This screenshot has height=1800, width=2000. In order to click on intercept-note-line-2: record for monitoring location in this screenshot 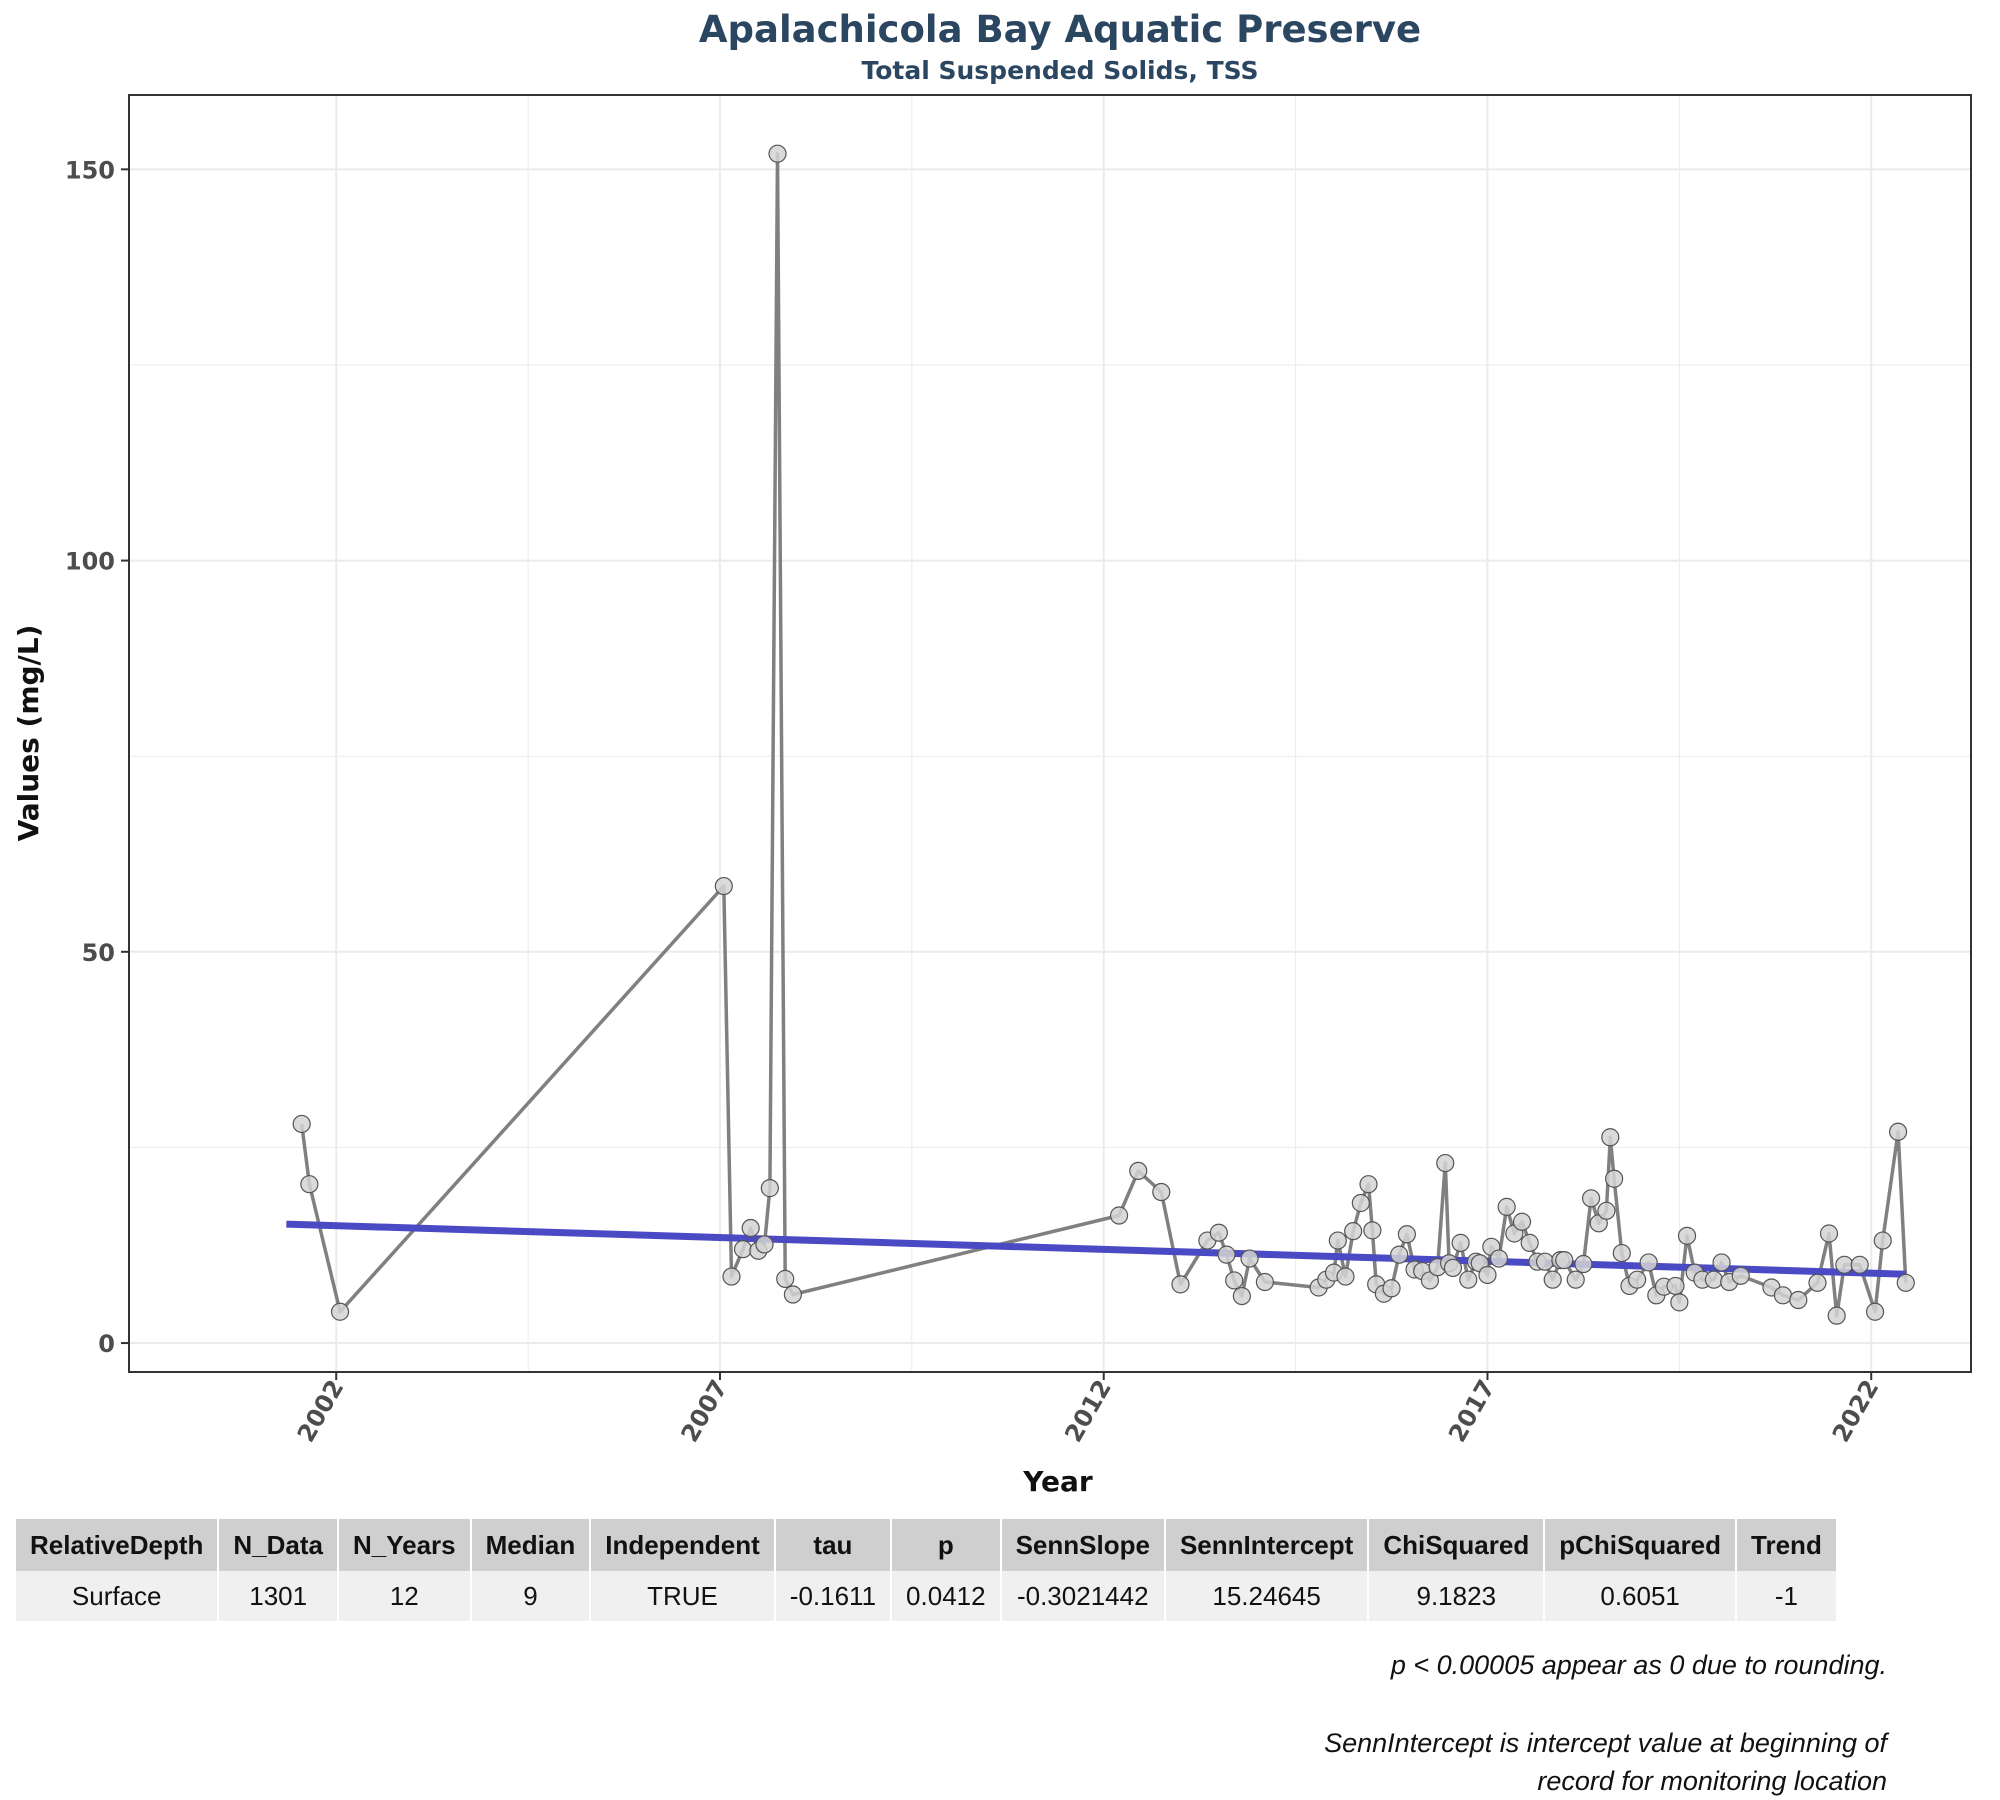, I will do `click(1712, 1781)`.